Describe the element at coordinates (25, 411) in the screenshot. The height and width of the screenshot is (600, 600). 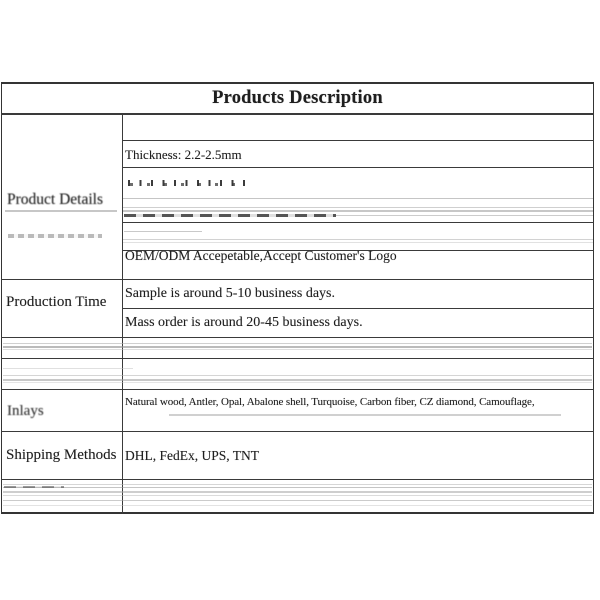
I see `label-inlays: Inlays` at that location.